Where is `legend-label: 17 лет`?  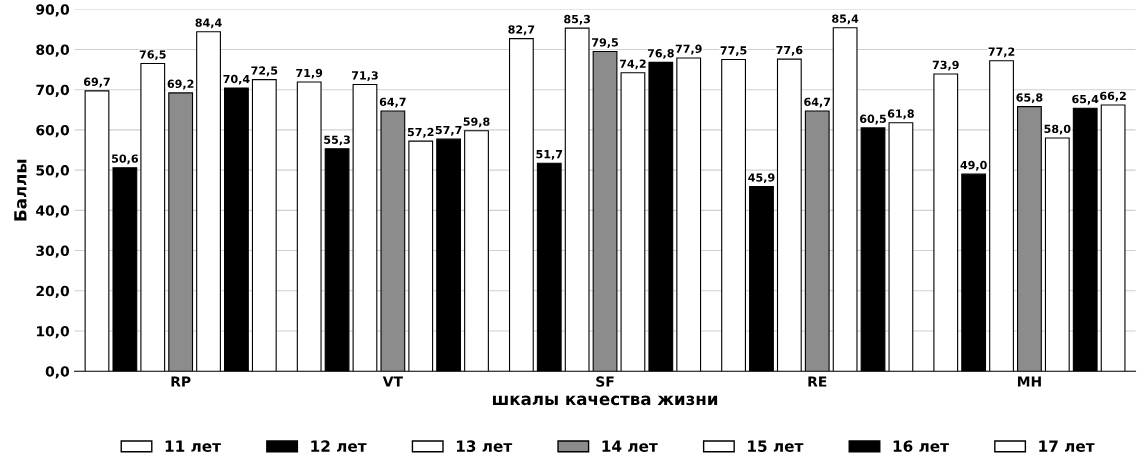
legend-label: 17 лет is located at coordinates (1067, 446).